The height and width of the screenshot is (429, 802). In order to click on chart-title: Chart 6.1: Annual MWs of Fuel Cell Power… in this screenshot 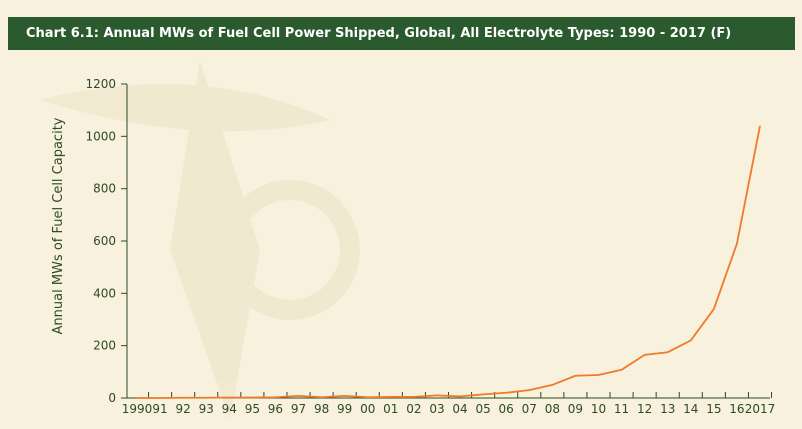, I will do `click(378, 33)`.